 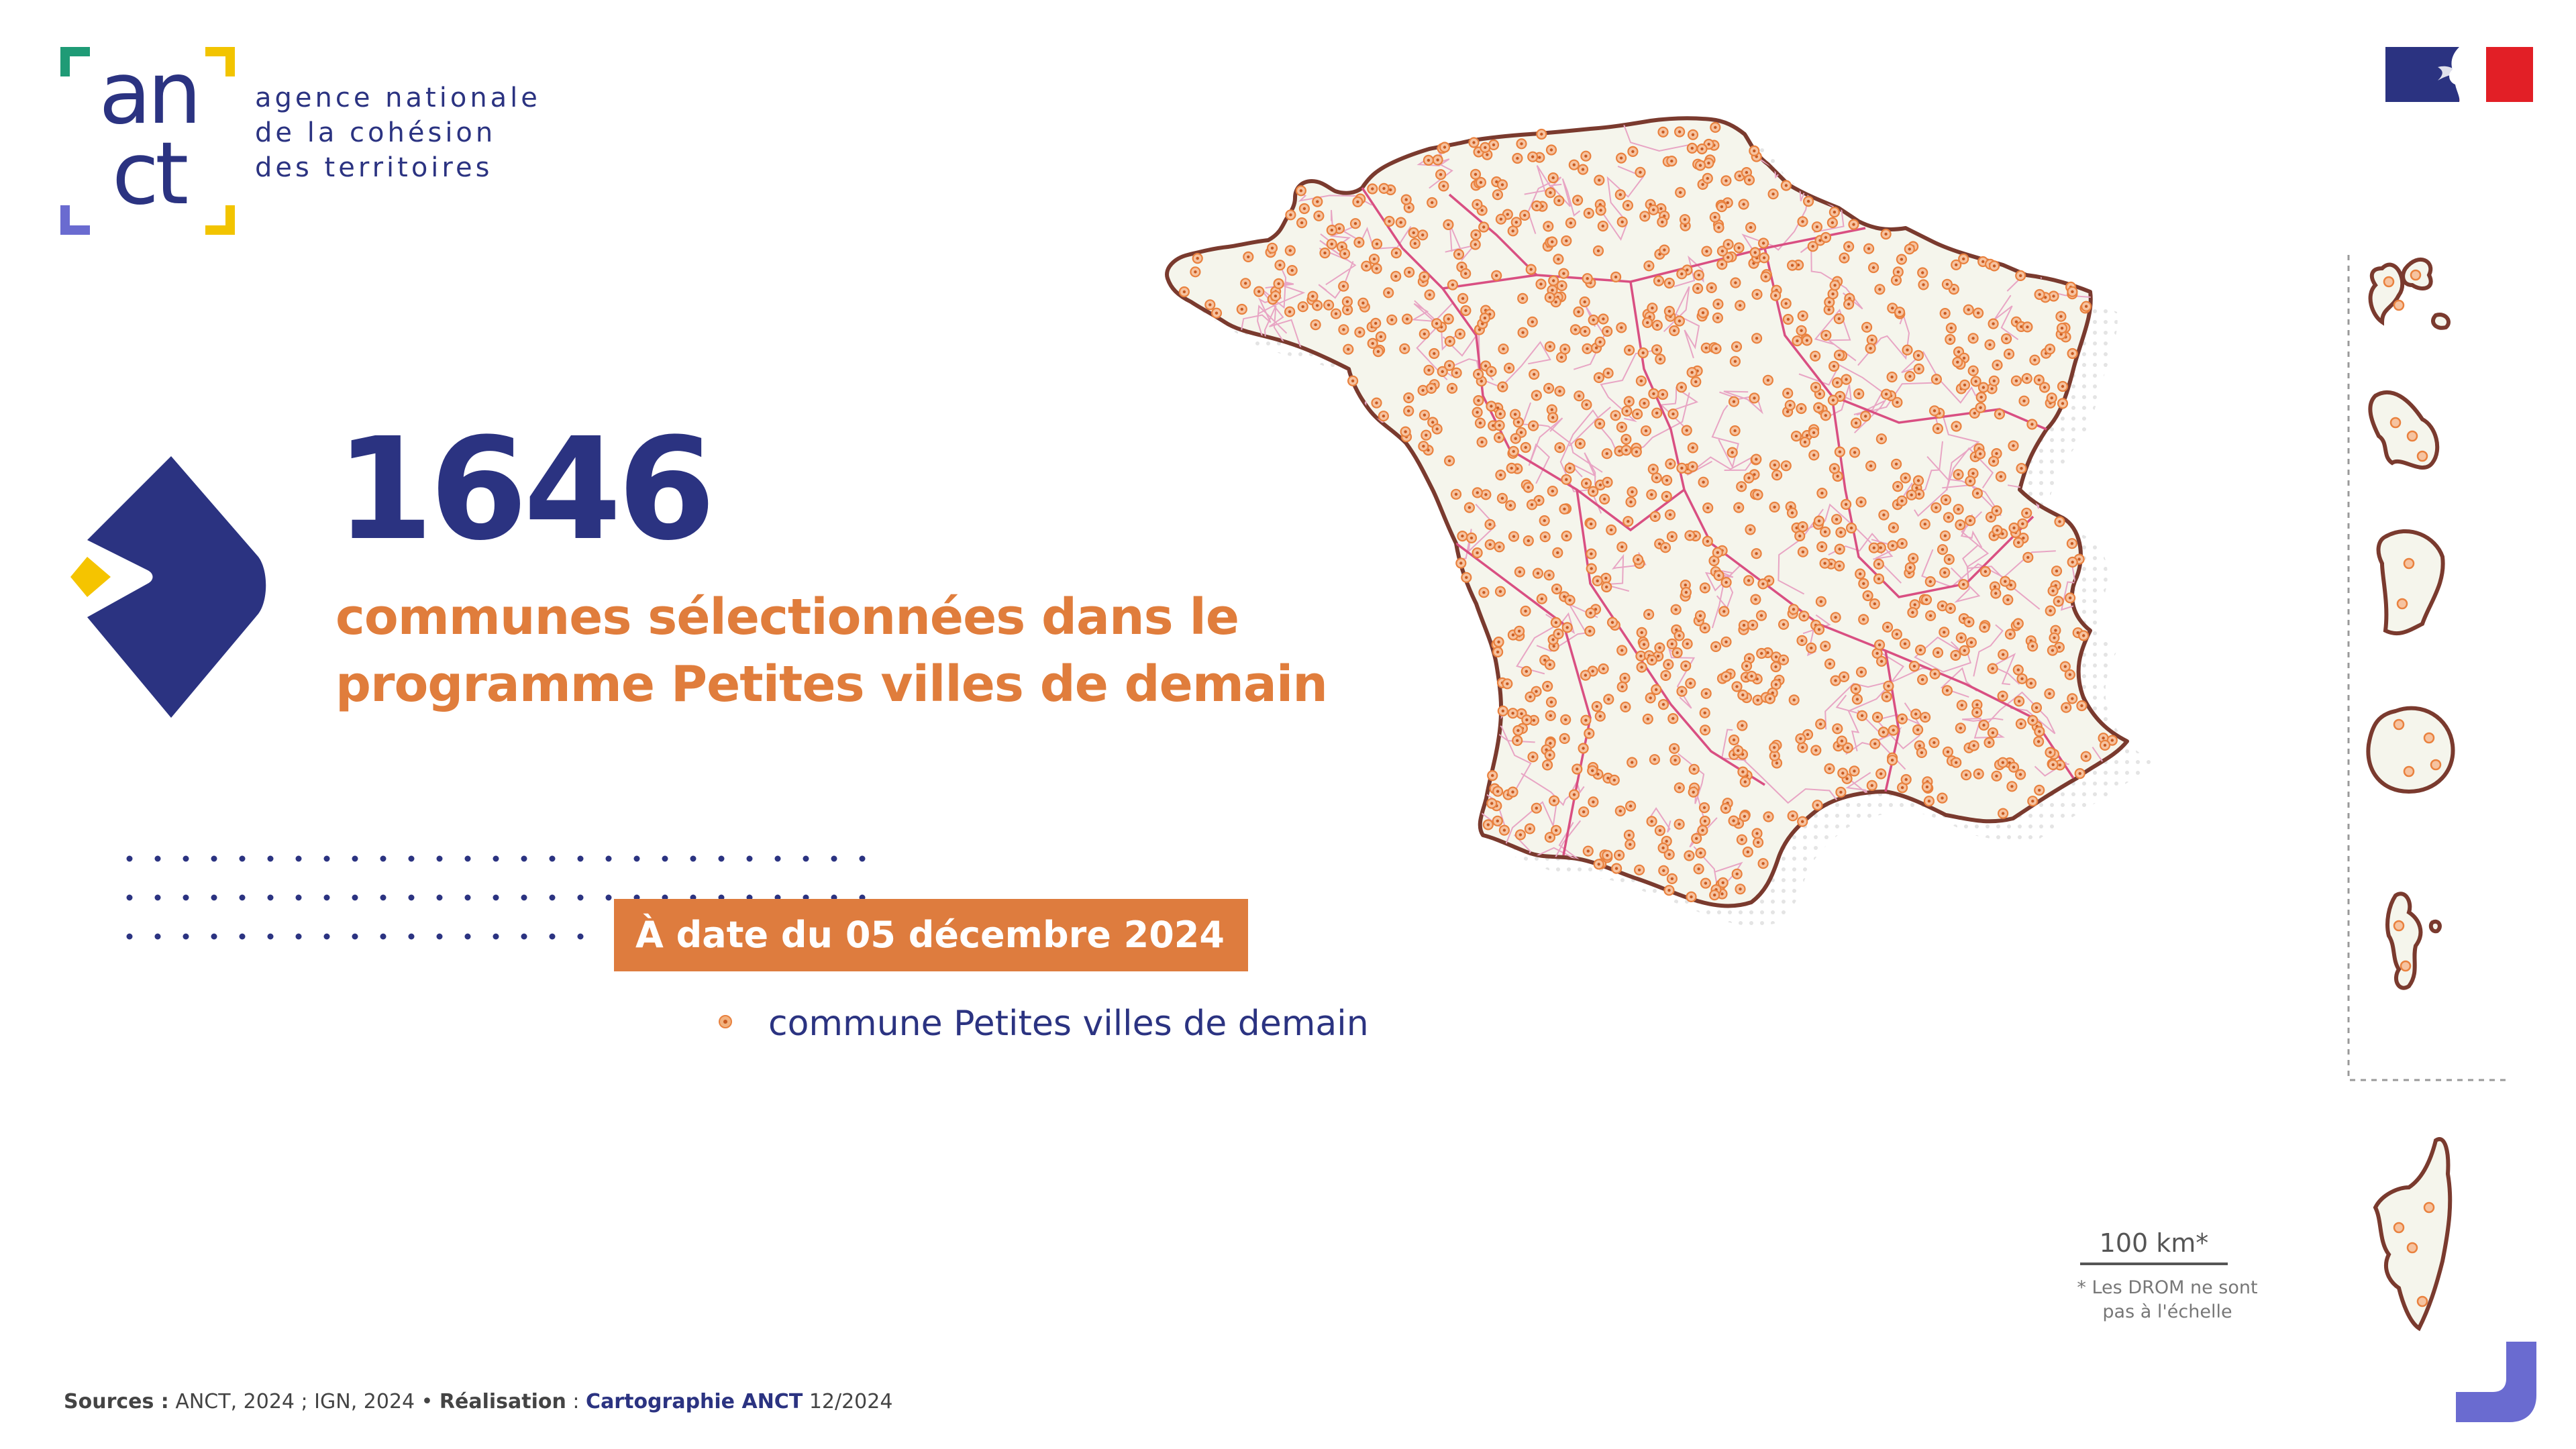 What do you see at coordinates (1905, 339) in the screenshot?
I see `region-boundary` at bounding box center [1905, 339].